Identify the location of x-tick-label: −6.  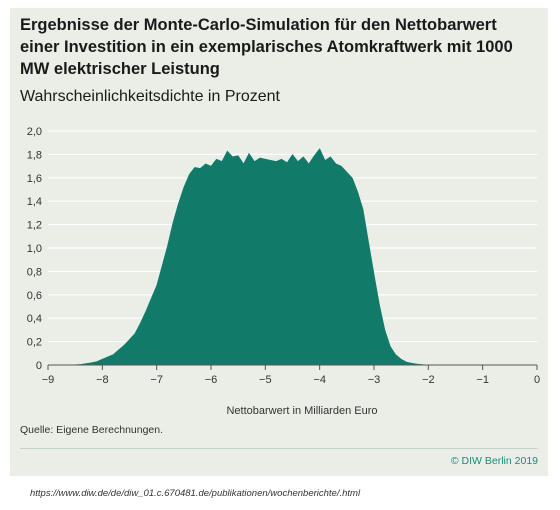
(211, 380).